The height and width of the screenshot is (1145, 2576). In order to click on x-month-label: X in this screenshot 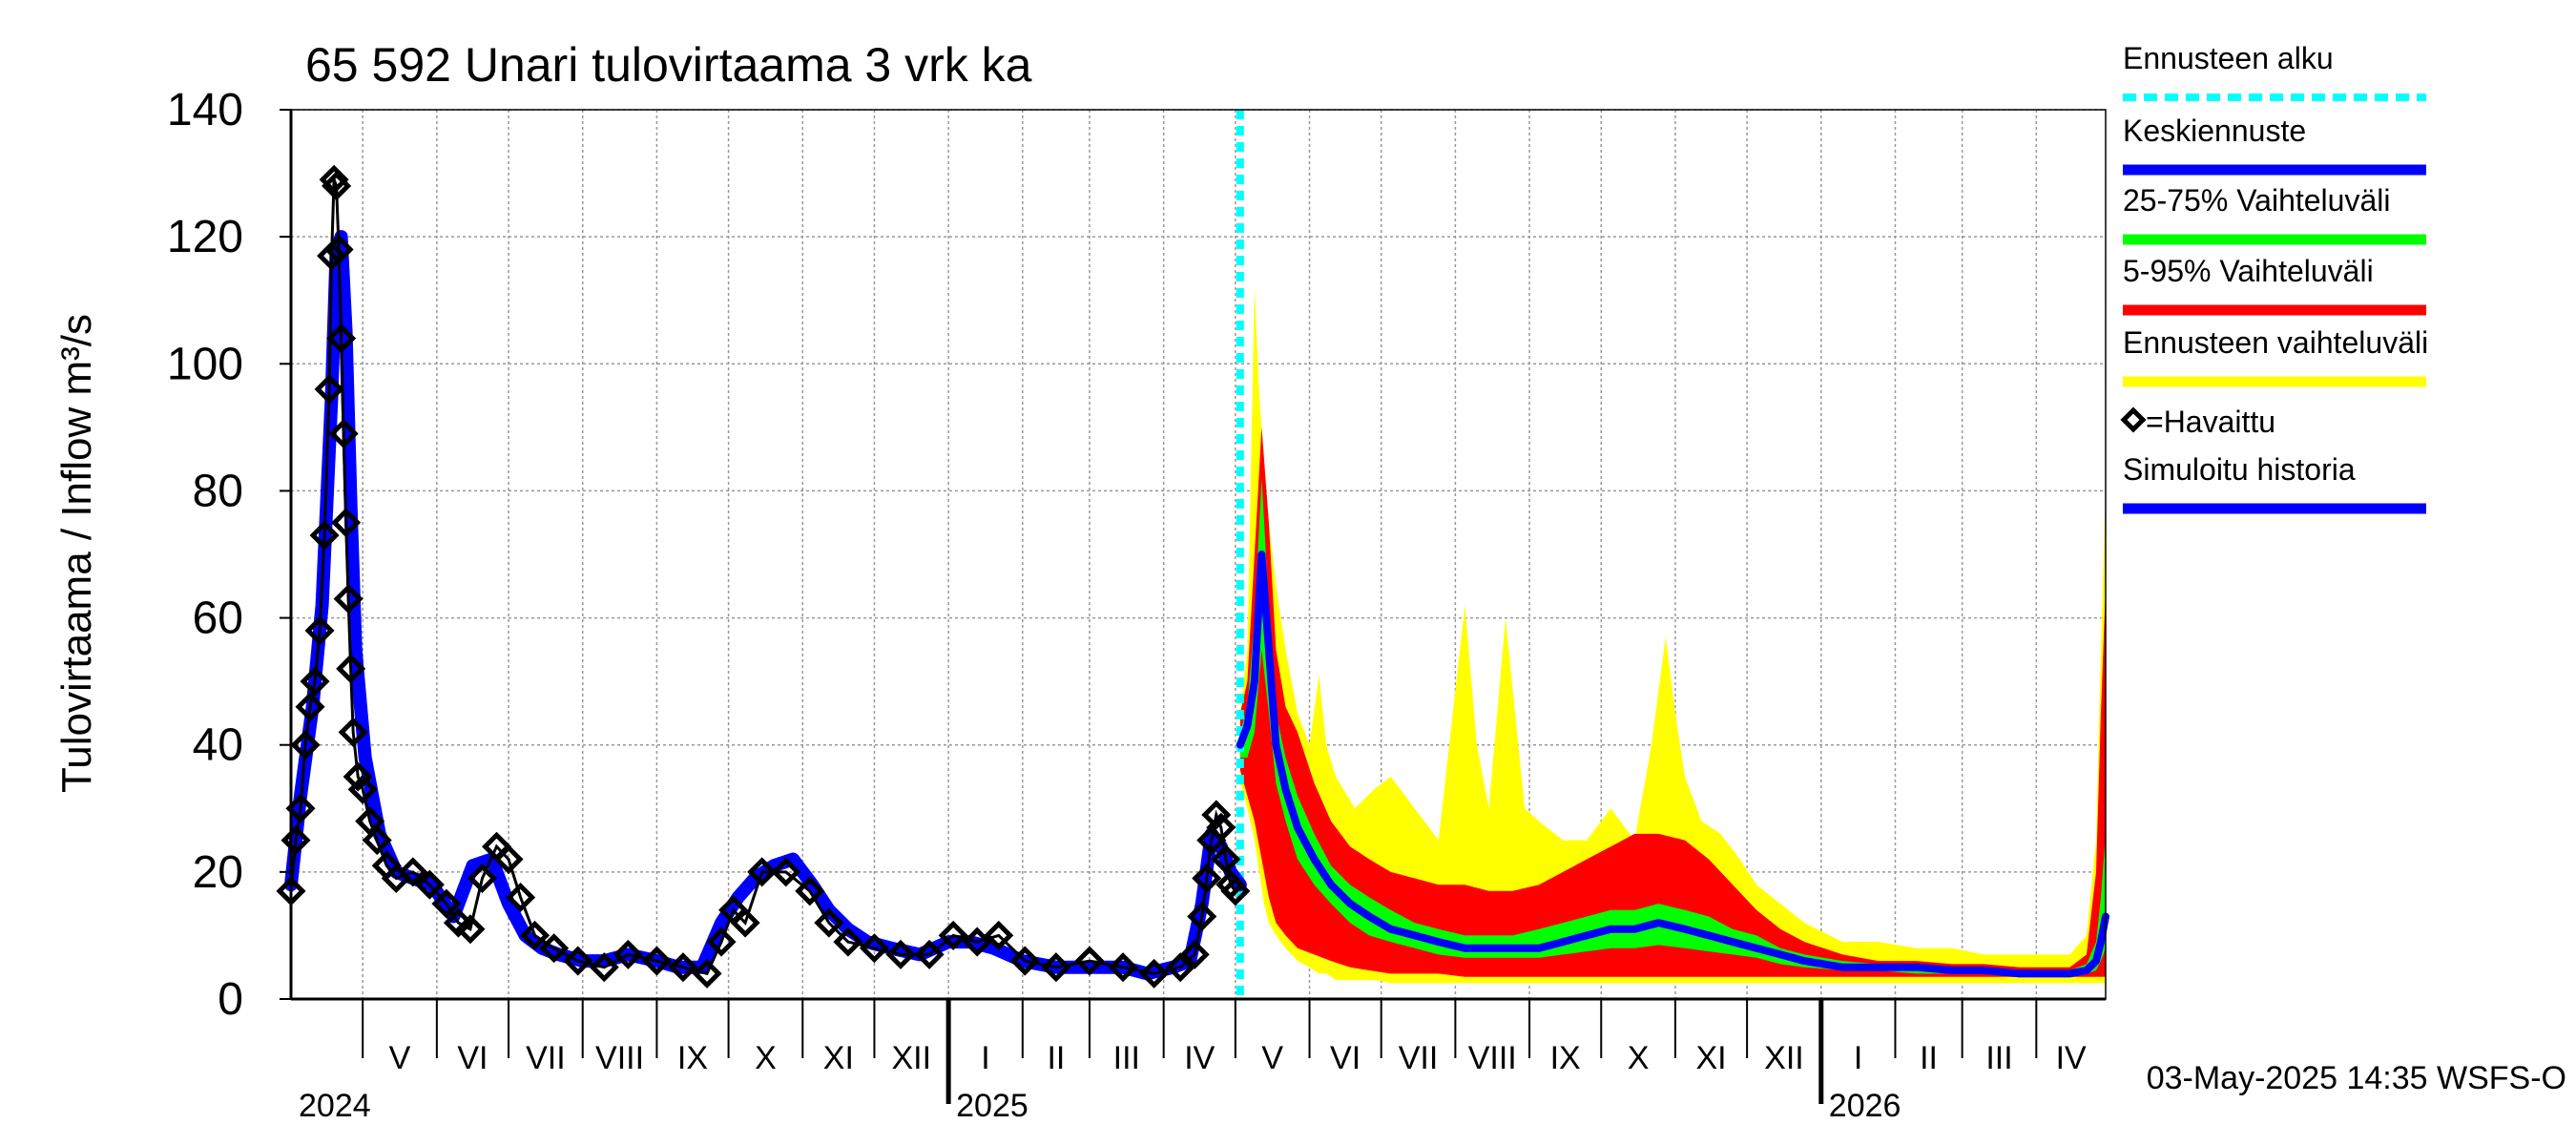, I will do `click(1639, 1058)`.